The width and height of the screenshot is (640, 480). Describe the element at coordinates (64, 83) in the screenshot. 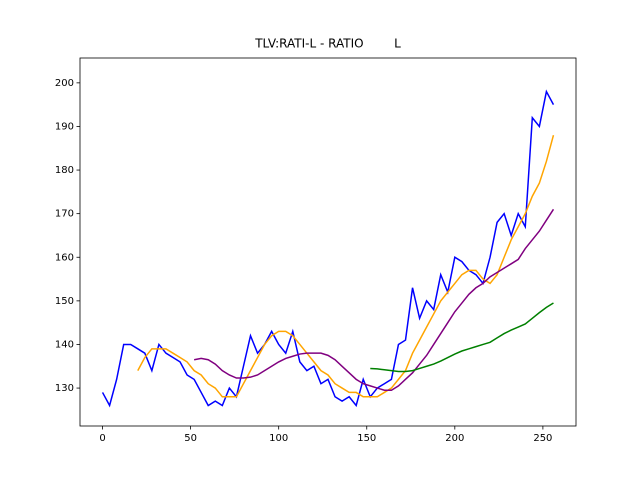

I see `y-tick-label: 200` at that location.